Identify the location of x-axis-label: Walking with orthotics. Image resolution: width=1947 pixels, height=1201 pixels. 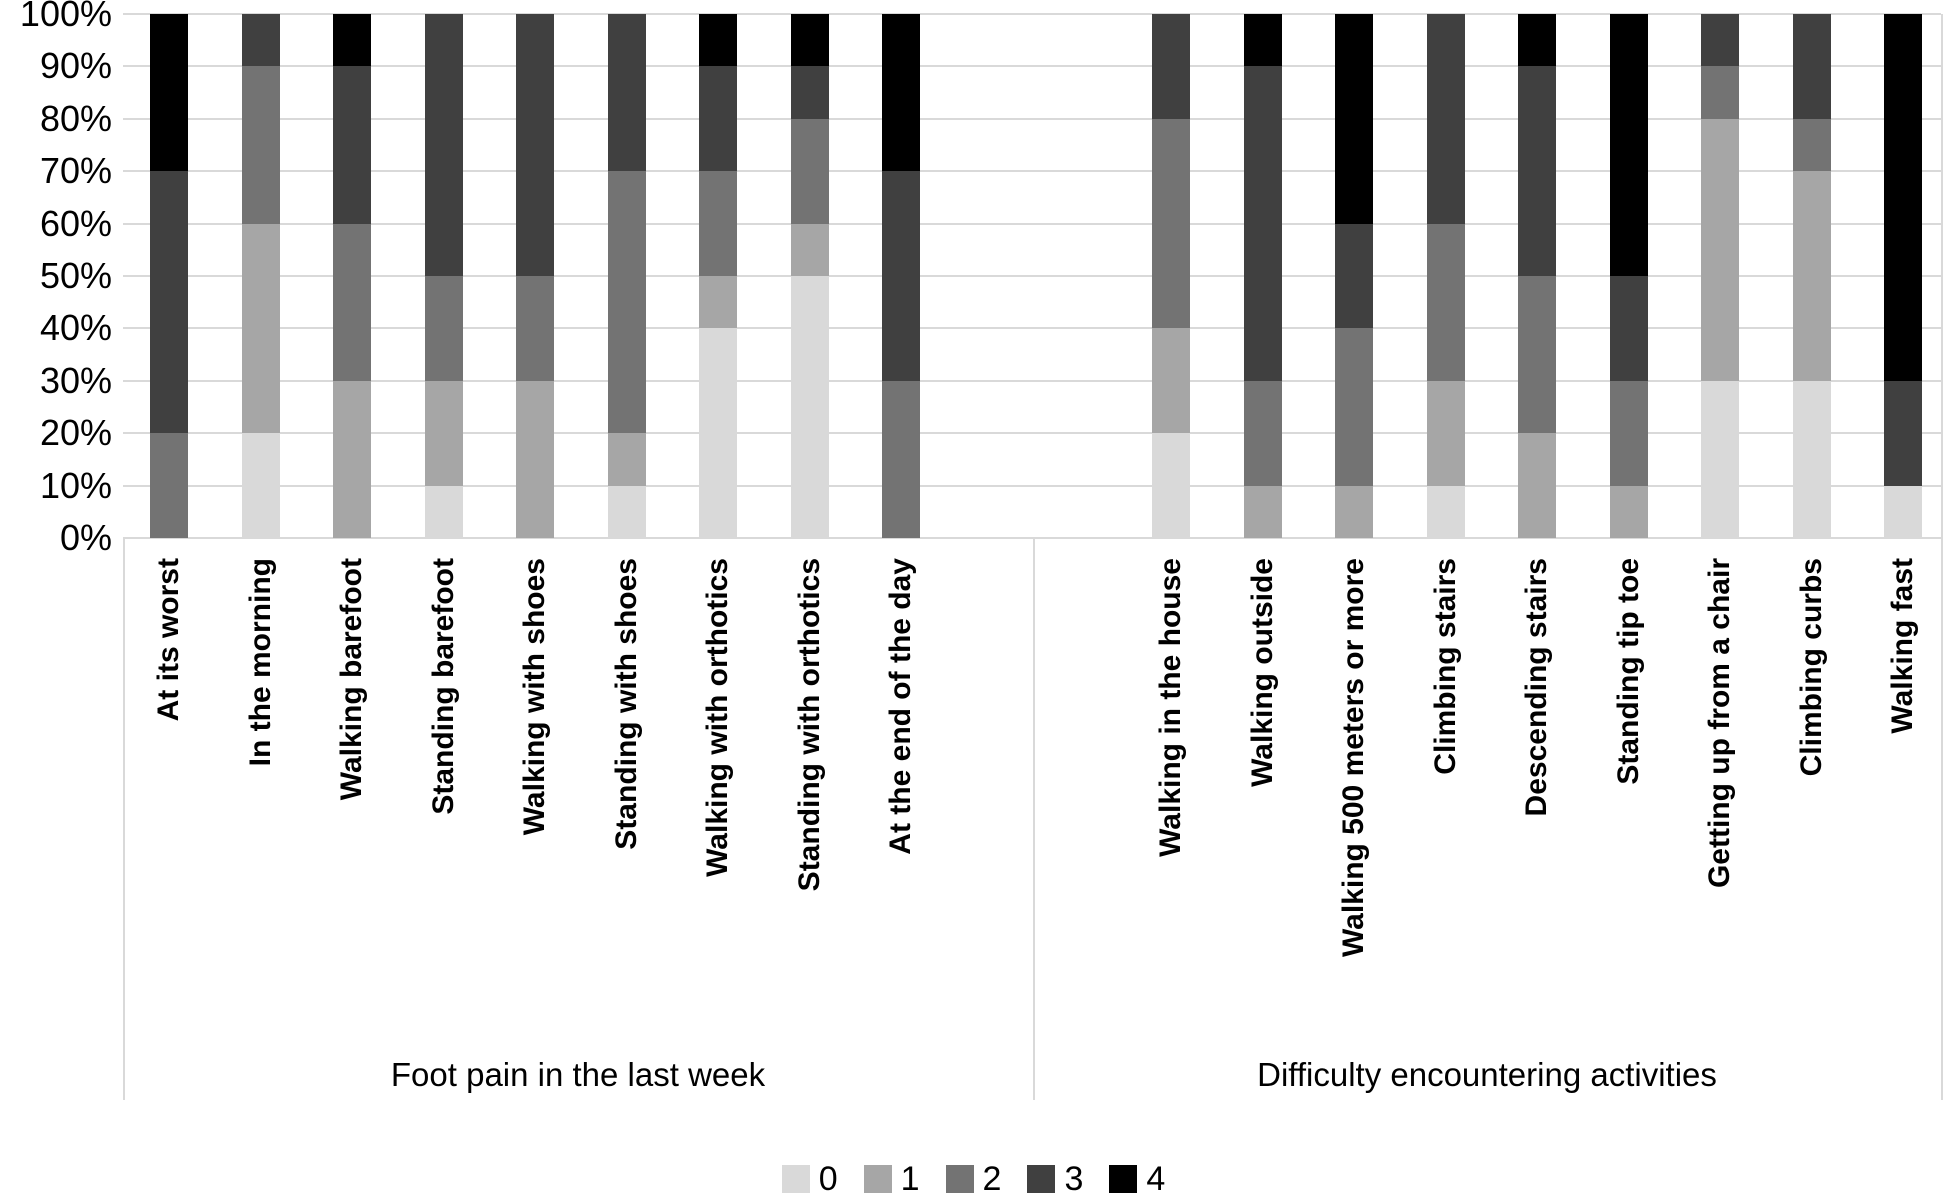
(718, 717).